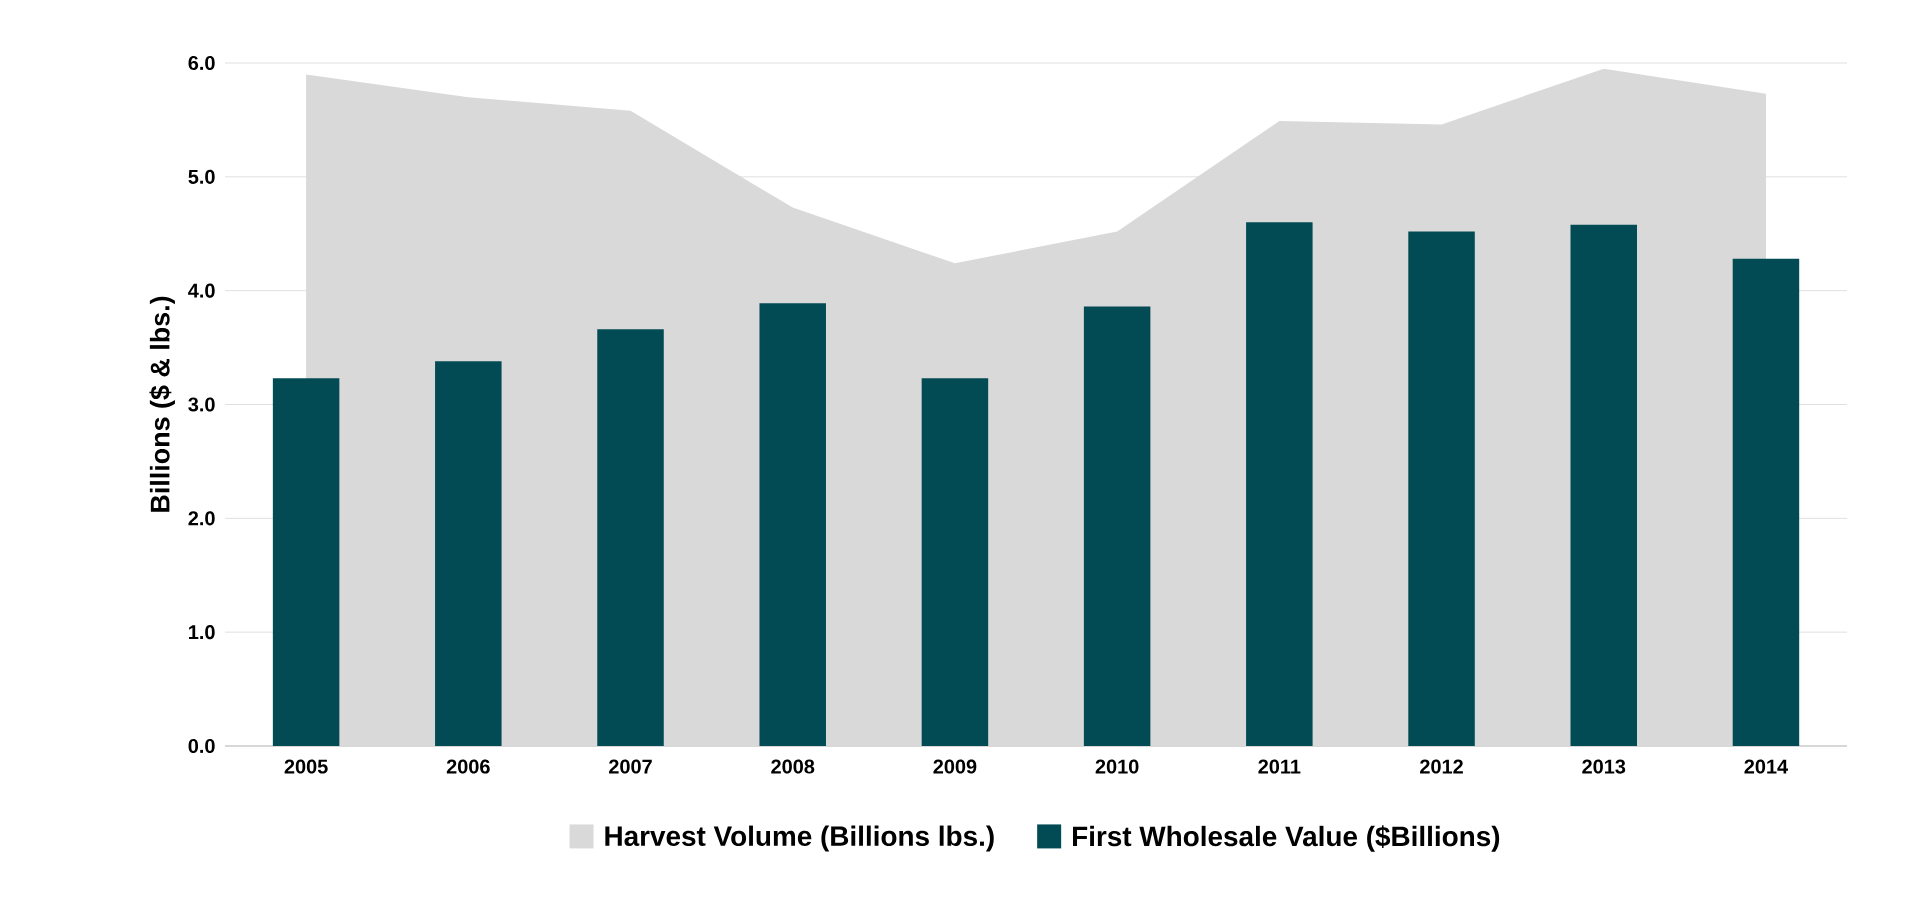 This screenshot has height=909, width=1905. I want to click on legend-label: First Wholesale Value ($Billions), so click(1286, 838).